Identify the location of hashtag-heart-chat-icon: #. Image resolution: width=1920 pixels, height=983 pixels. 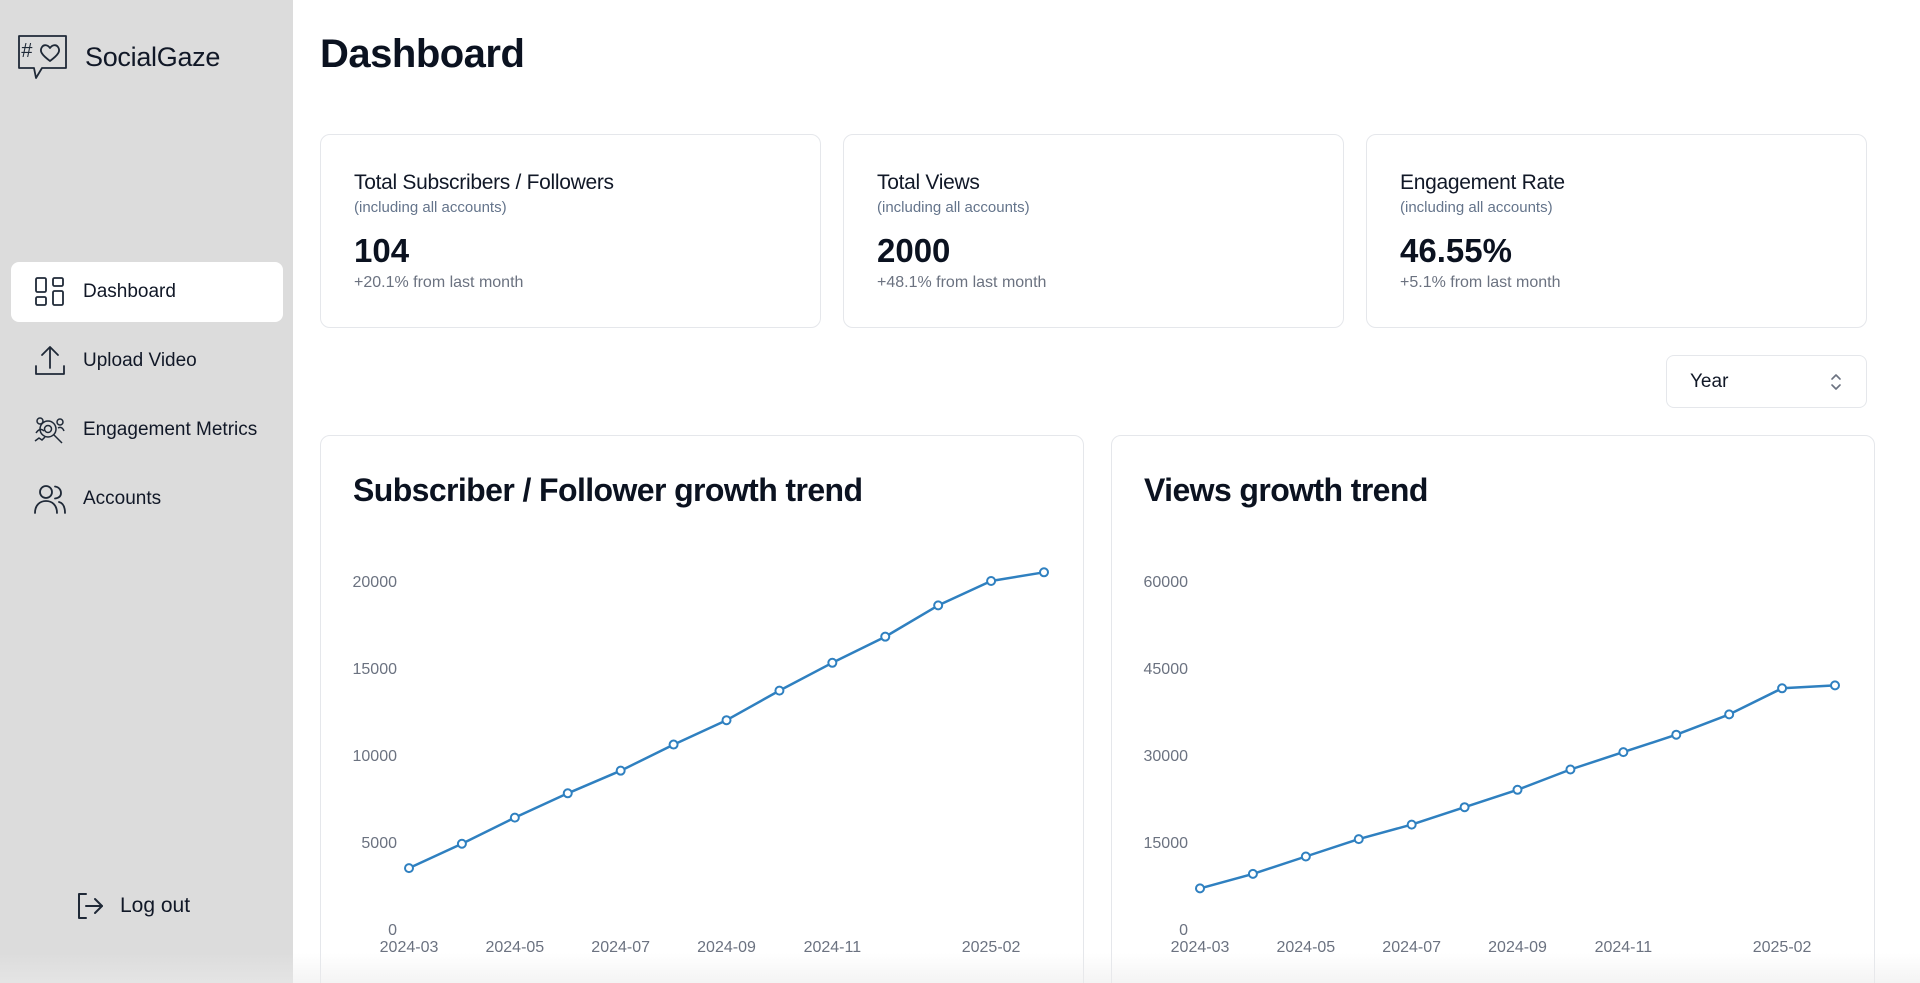
(42, 57).